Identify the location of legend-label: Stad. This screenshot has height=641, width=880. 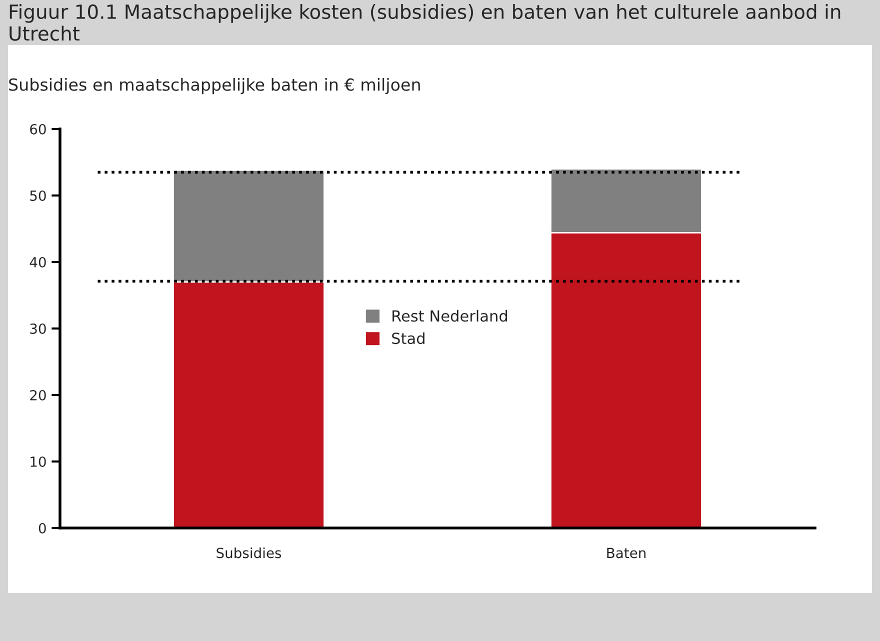
(408, 338).